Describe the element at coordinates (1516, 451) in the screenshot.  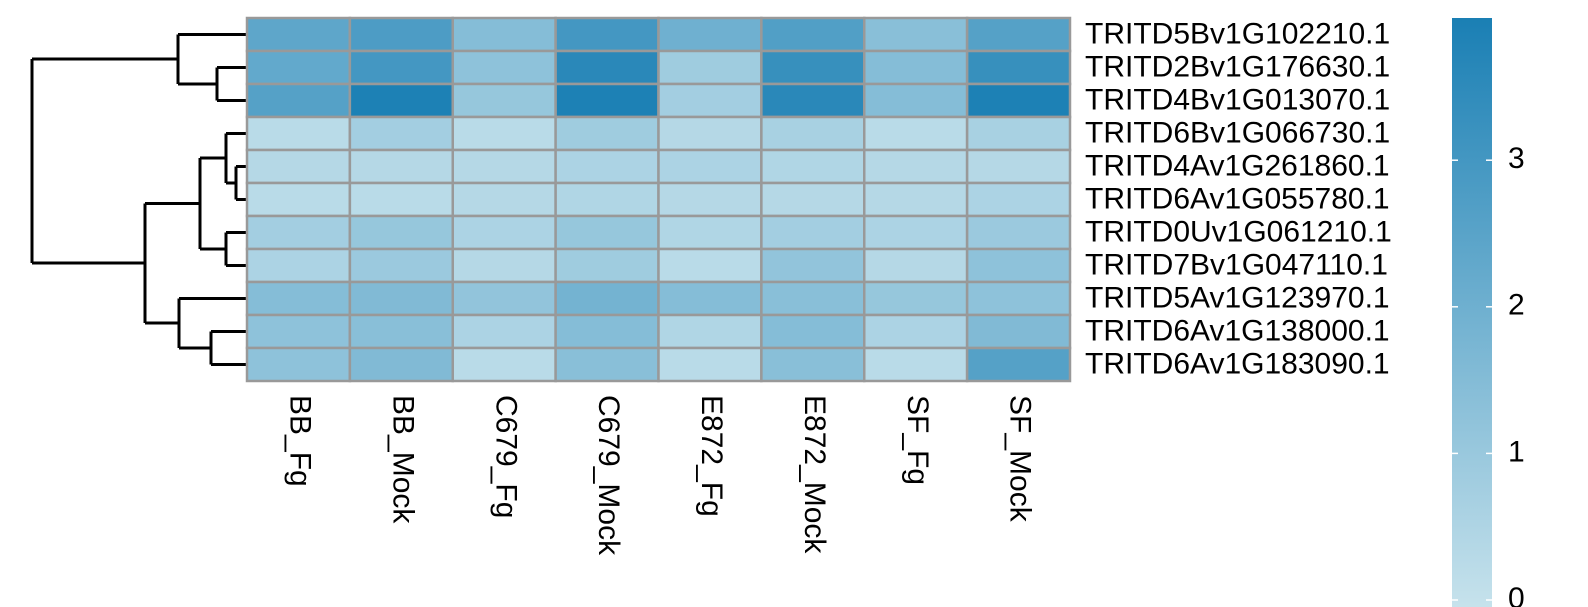
I see `colorbar-tick-label: 1` at that location.